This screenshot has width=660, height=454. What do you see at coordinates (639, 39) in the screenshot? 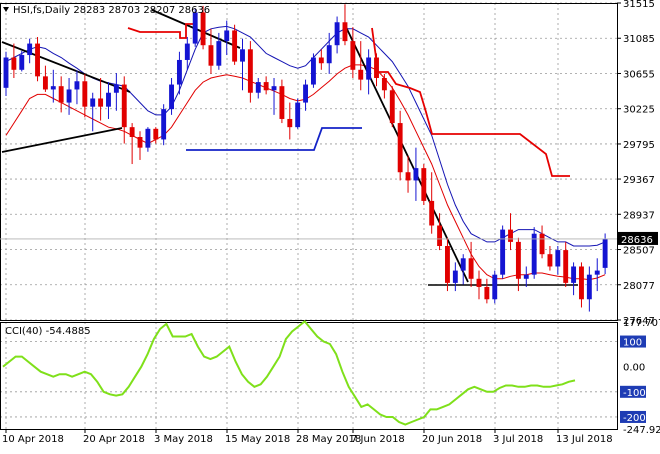
I see `y-tick-label: 31085` at bounding box center [639, 39].